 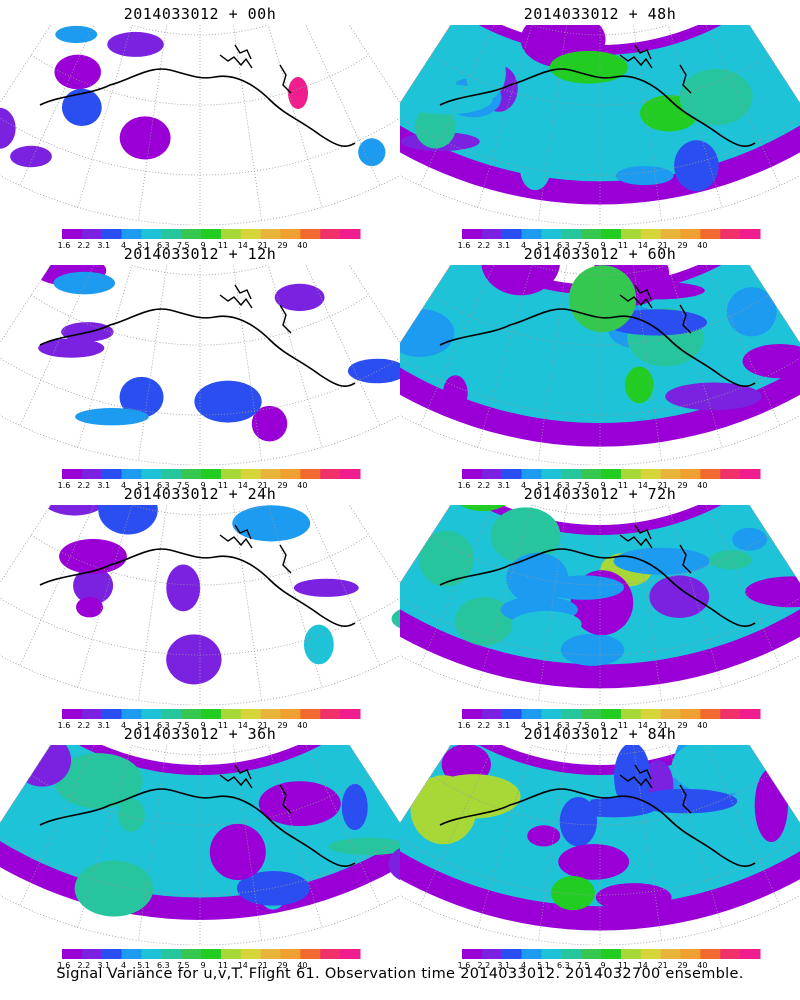 What do you see at coordinates (600, 14) in the screenshot?
I see `panel-title: 2014033012 + 48h` at bounding box center [600, 14].